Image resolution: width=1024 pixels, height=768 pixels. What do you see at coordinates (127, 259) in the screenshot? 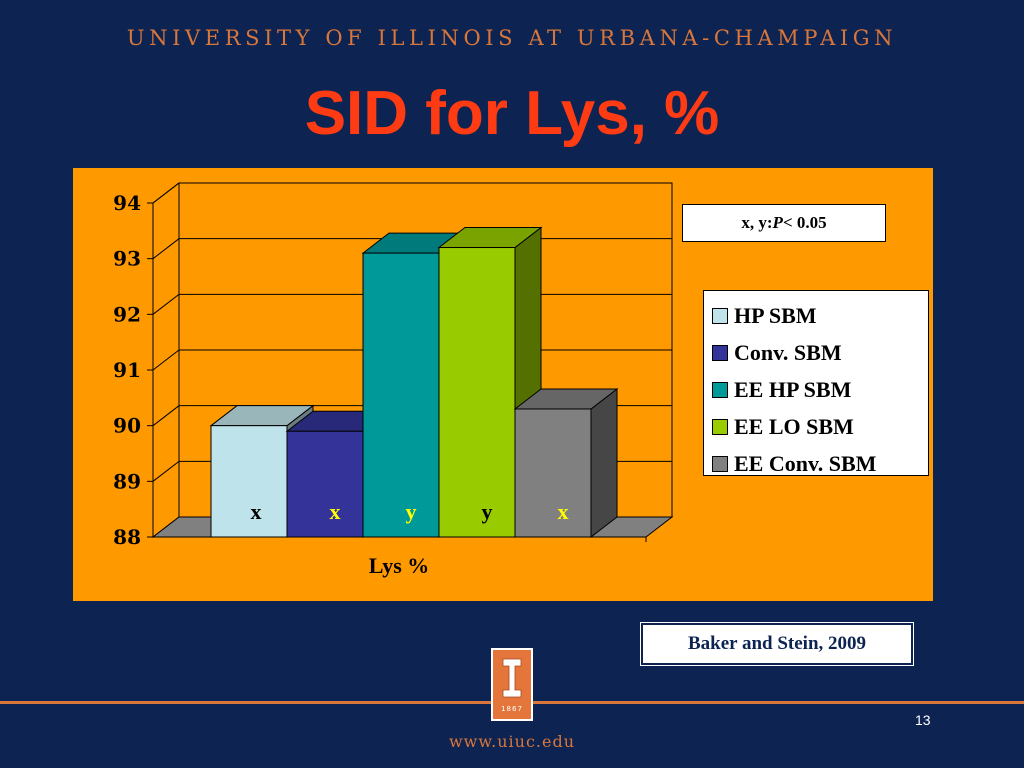
I see `y-tick-label: 93` at bounding box center [127, 259].